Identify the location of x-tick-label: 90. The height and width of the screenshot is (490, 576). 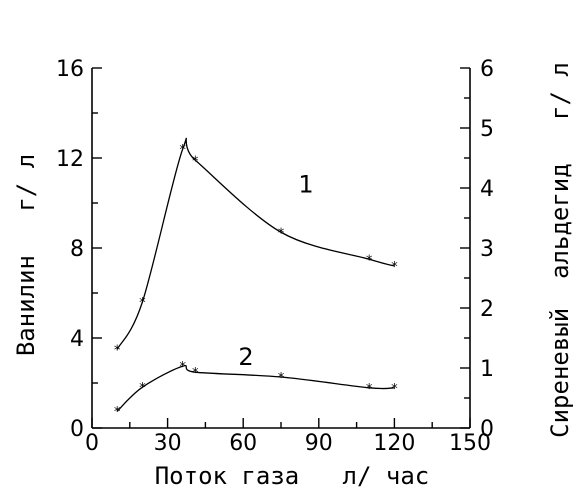
(319, 443).